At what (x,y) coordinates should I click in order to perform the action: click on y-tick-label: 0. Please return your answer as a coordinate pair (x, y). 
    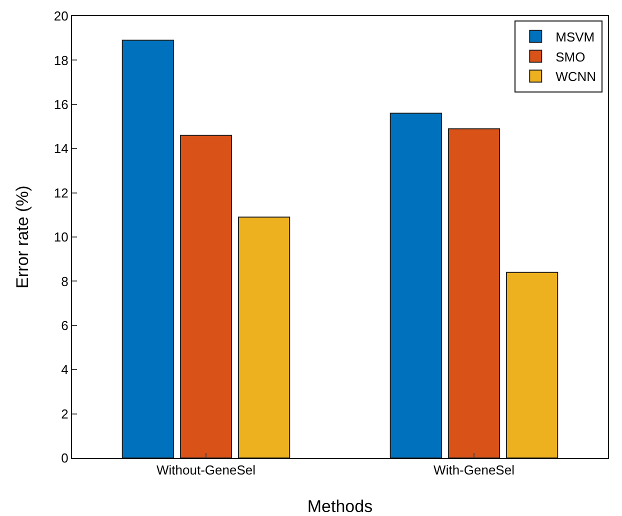
    Looking at the image, I should click on (64, 458).